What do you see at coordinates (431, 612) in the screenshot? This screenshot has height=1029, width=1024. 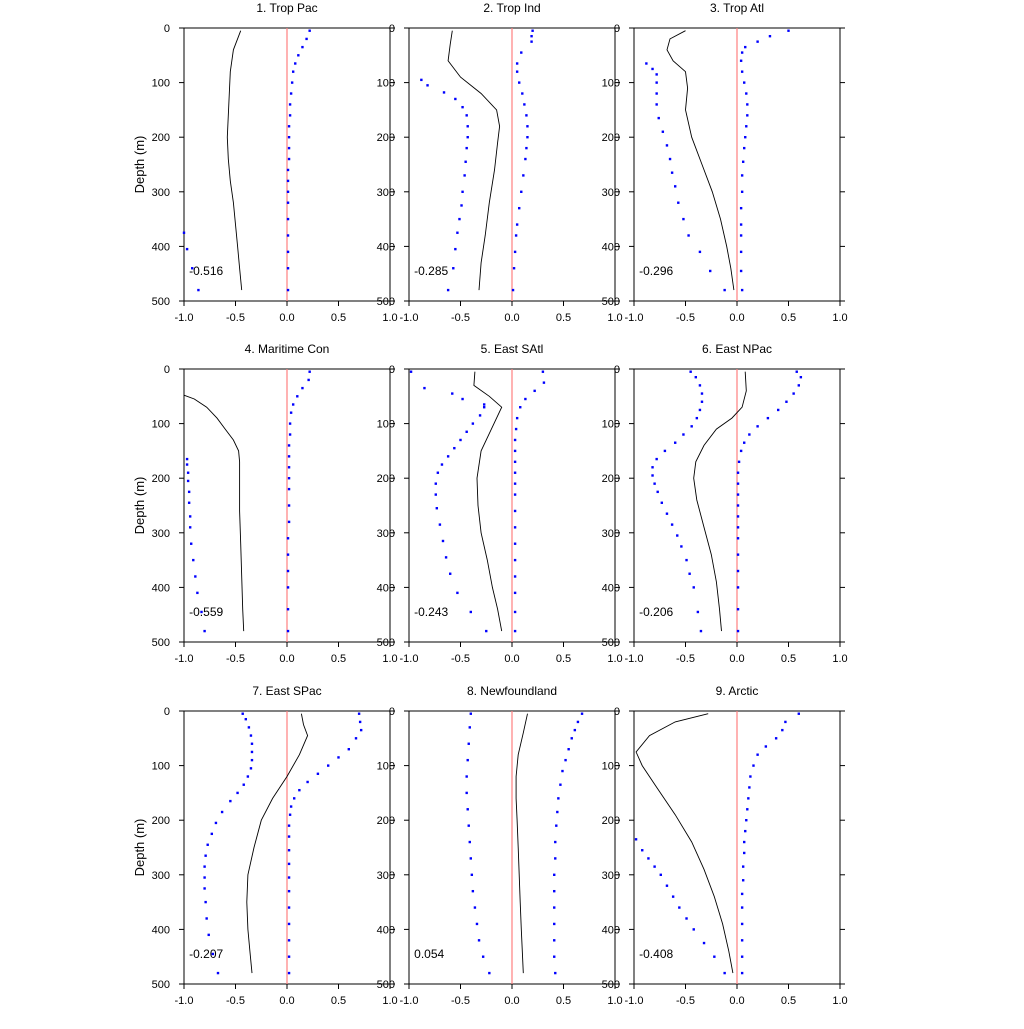 I see `correlation-label: -0.243` at bounding box center [431, 612].